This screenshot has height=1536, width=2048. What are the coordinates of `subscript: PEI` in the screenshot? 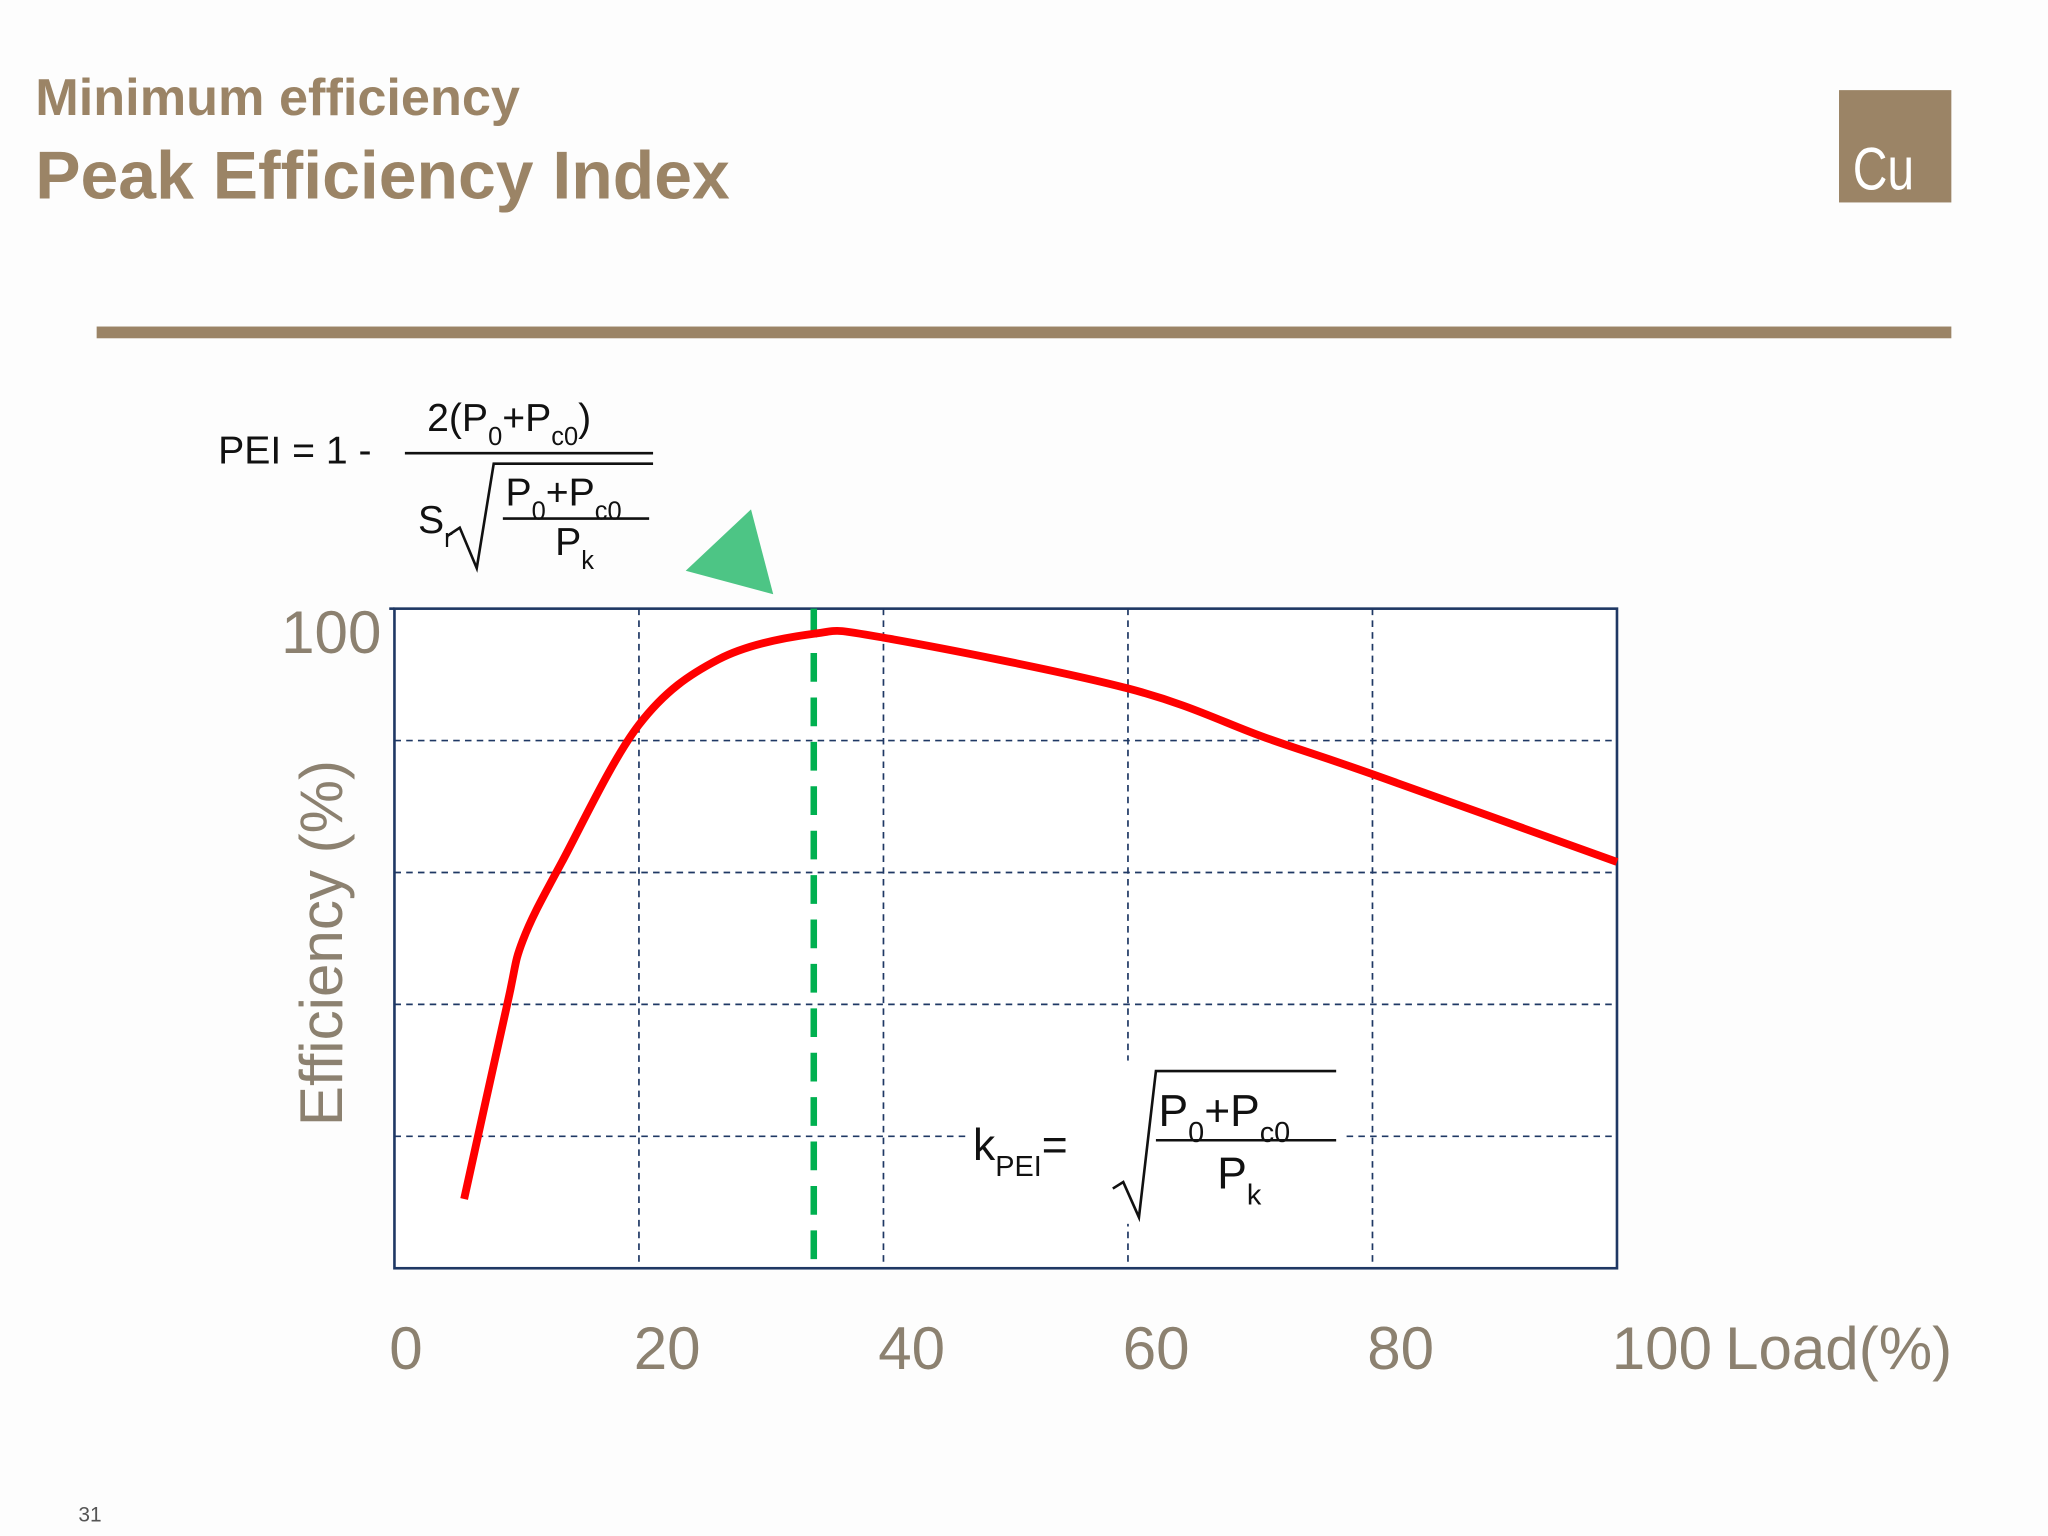 It's located at (1018, 1167).